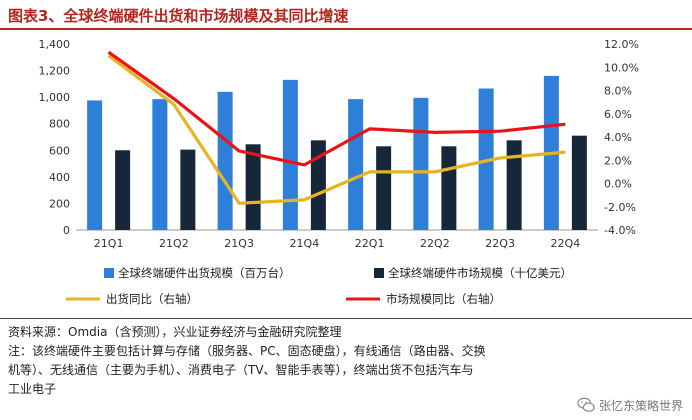  What do you see at coordinates (55, 97) in the screenshot?
I see `left-axis-tick-label: 1,000` at bounding box center [55, 97].